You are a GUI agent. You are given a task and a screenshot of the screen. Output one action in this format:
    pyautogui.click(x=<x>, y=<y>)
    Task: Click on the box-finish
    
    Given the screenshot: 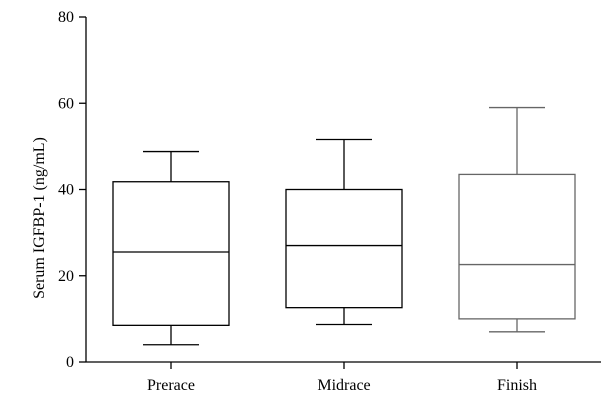 What is the action you would take?
    pyautogui.click(x=517, y=219)
    